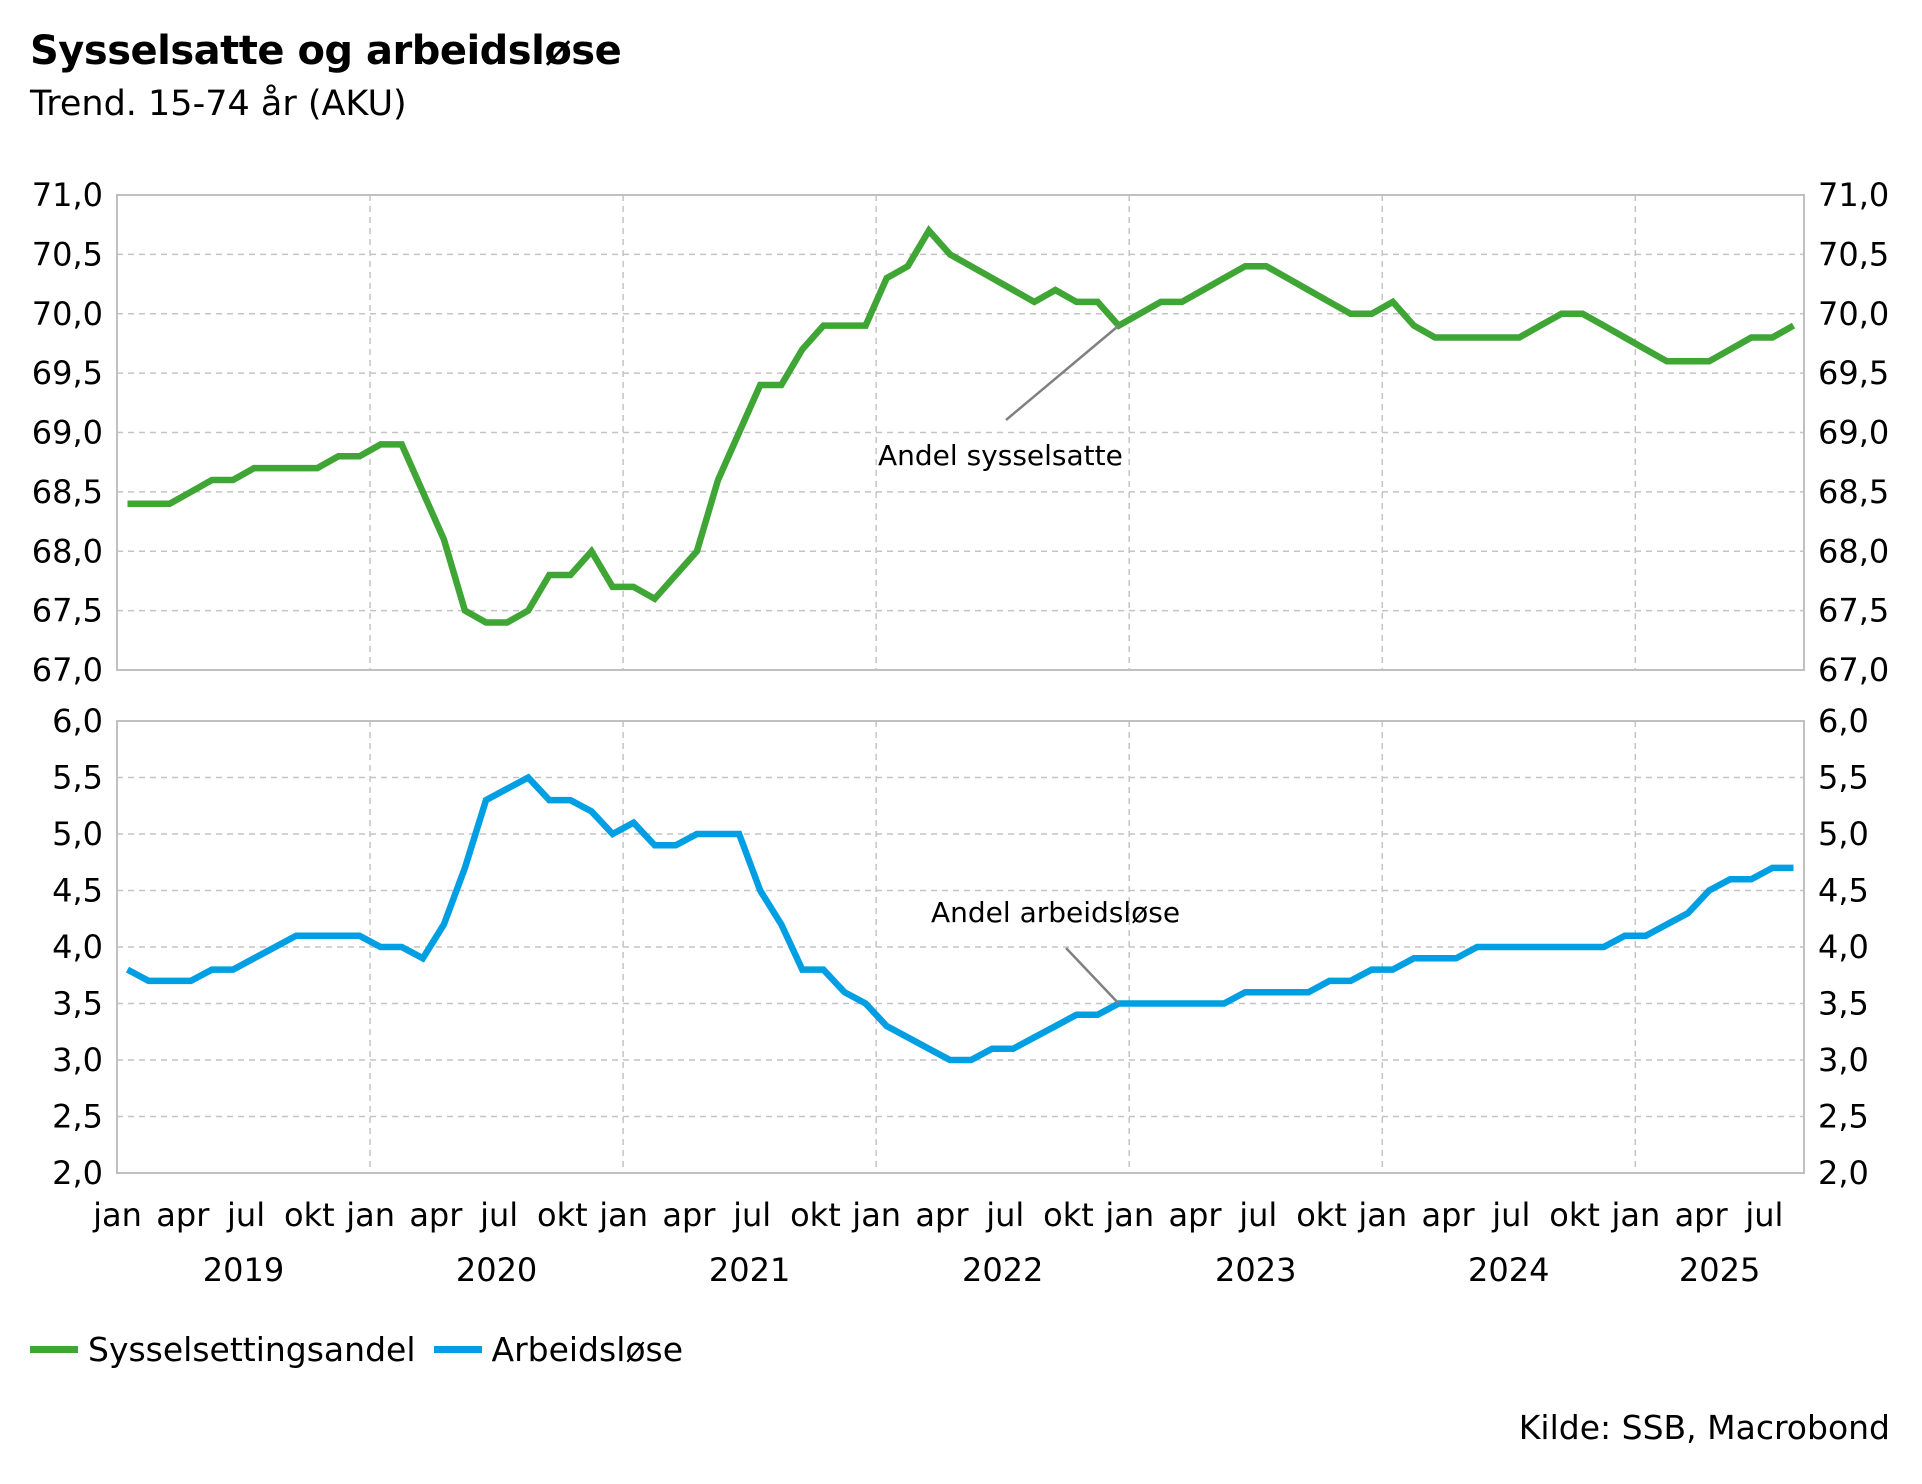  I want to click on y-tick-label-right: 3,5, so click(1843, 1004).